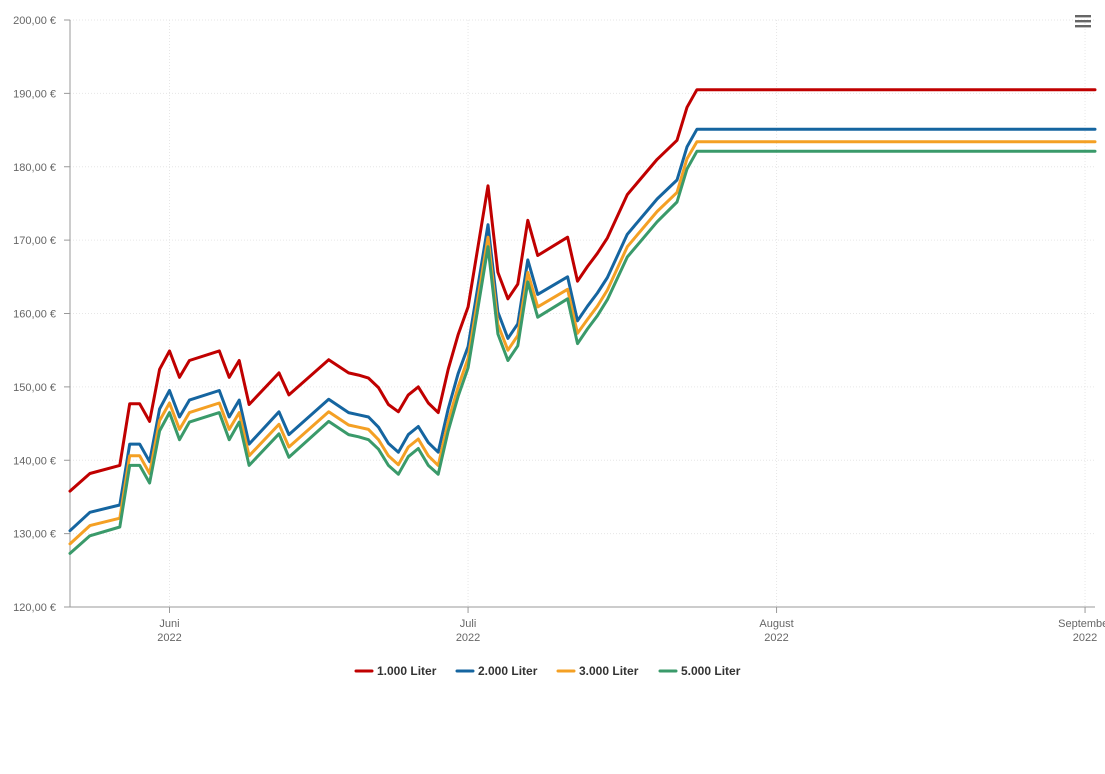 The image size is (1105, 774). I want to click on x-tick-month: Juli, so click(468, 624).